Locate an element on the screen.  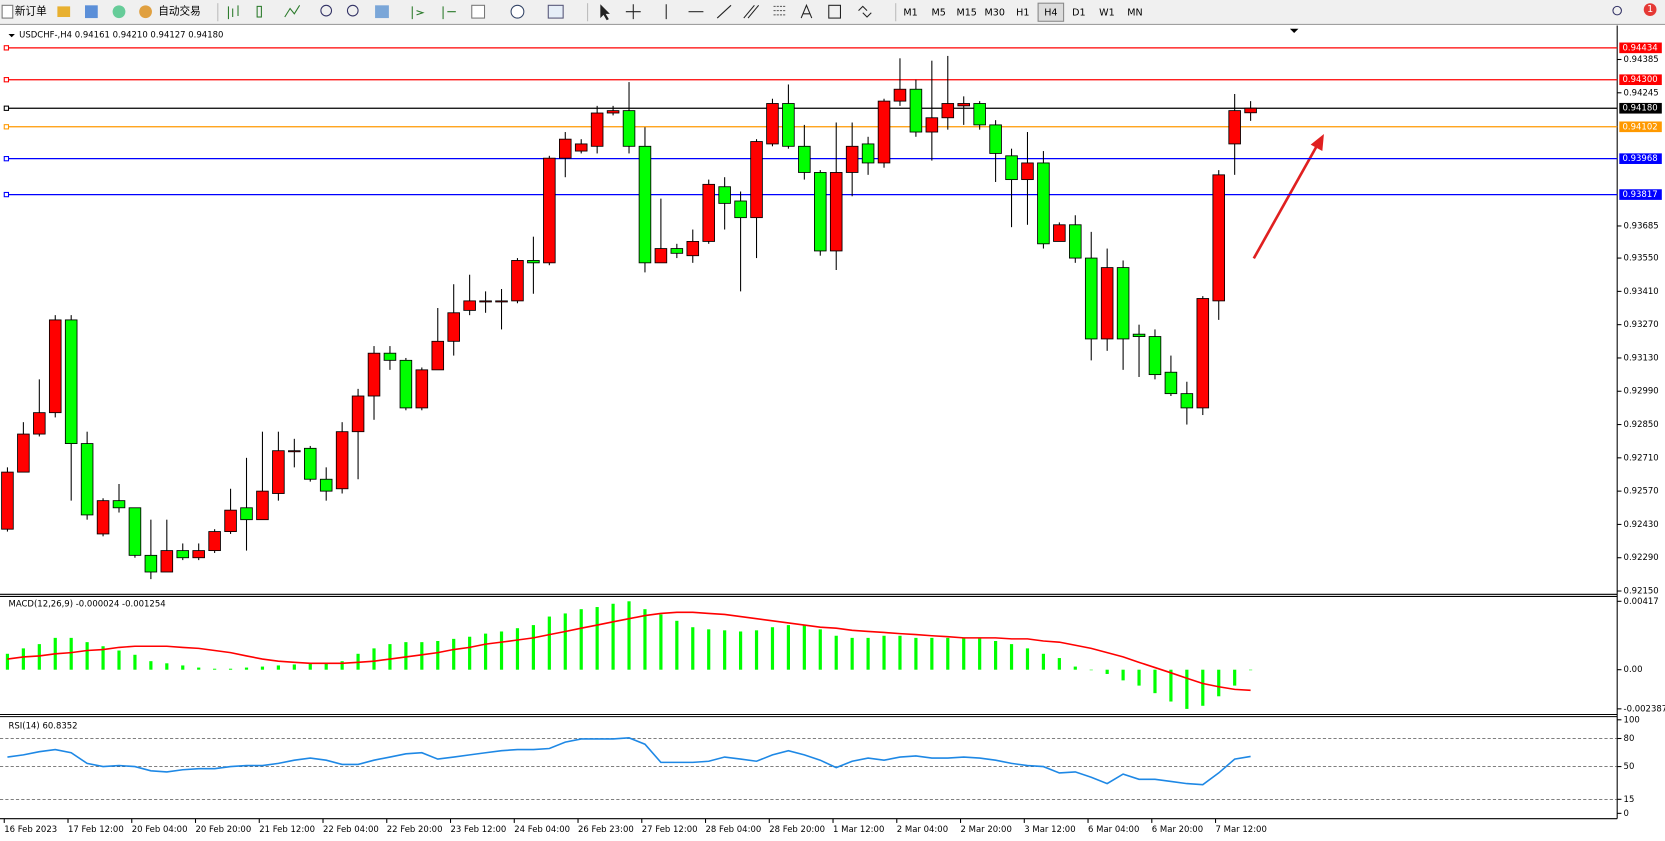
level-label: 0.94434 is located at coordinates (1639, 48).